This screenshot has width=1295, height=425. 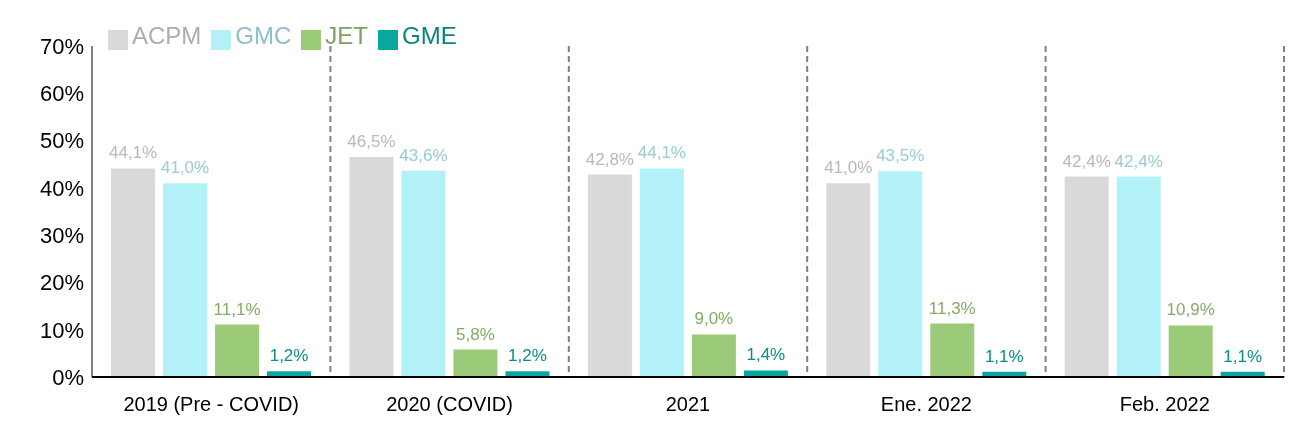 I want to click on x-tick-label: Ene. 2022, so click(x=926, y=404).